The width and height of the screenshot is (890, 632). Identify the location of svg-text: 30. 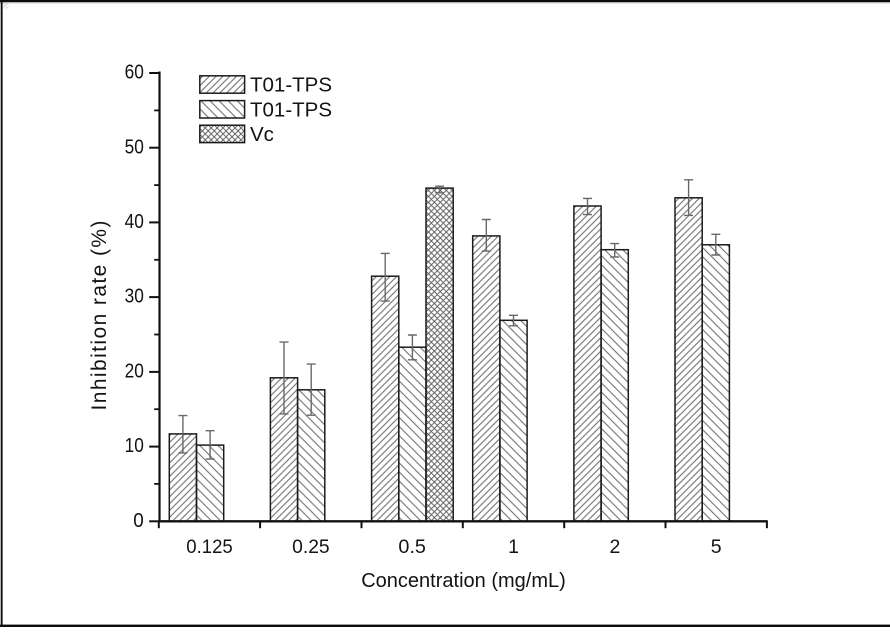
(134, 297).